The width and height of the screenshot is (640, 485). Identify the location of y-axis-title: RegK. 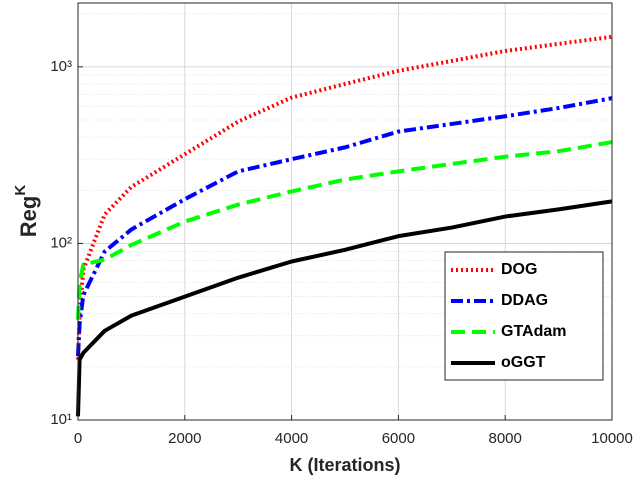
(26, 211).